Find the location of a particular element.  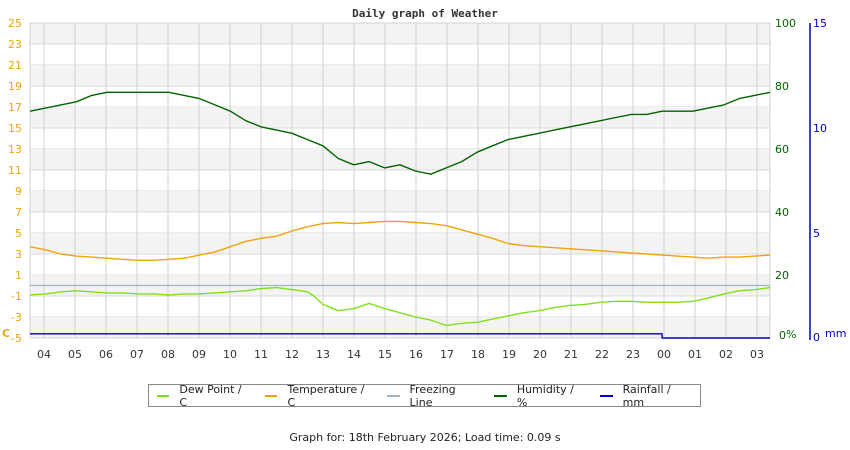

temperature-axis: 25 23 21 19 17 15 13 11 9 7 5 3 1 -1 -3 -5C is located at coordinates (12, 181).